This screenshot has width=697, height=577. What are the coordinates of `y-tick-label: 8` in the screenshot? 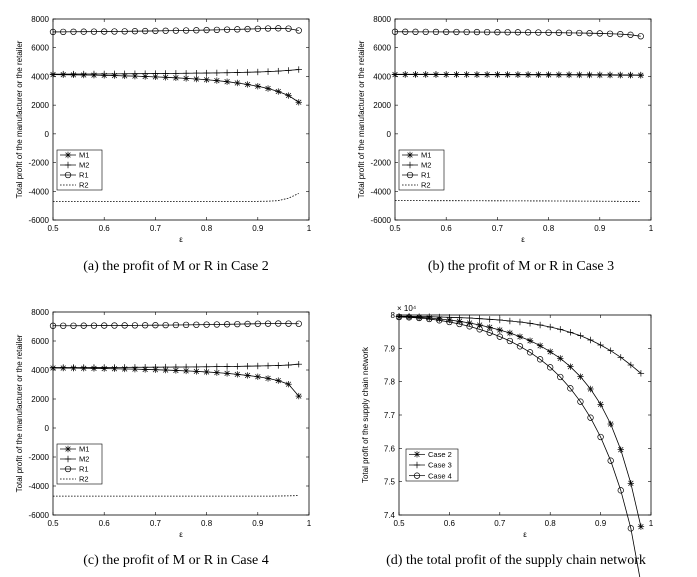 It's located at (393, 315).